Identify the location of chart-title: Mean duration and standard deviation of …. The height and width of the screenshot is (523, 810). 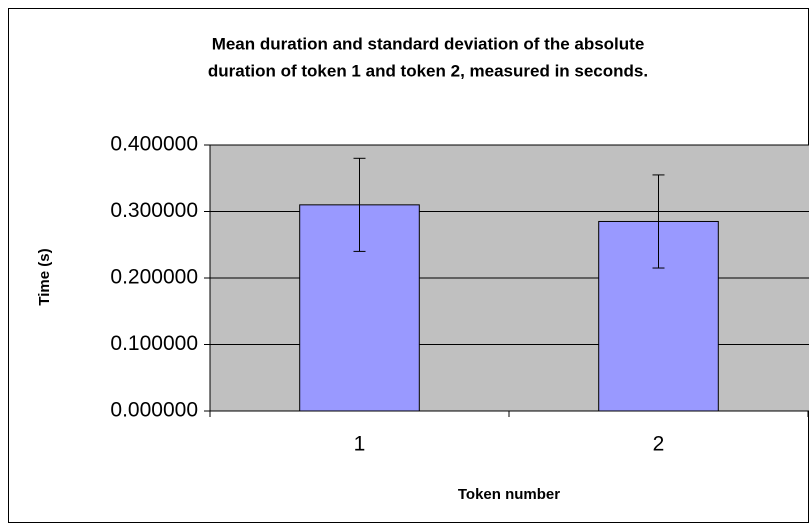
(428, 43).